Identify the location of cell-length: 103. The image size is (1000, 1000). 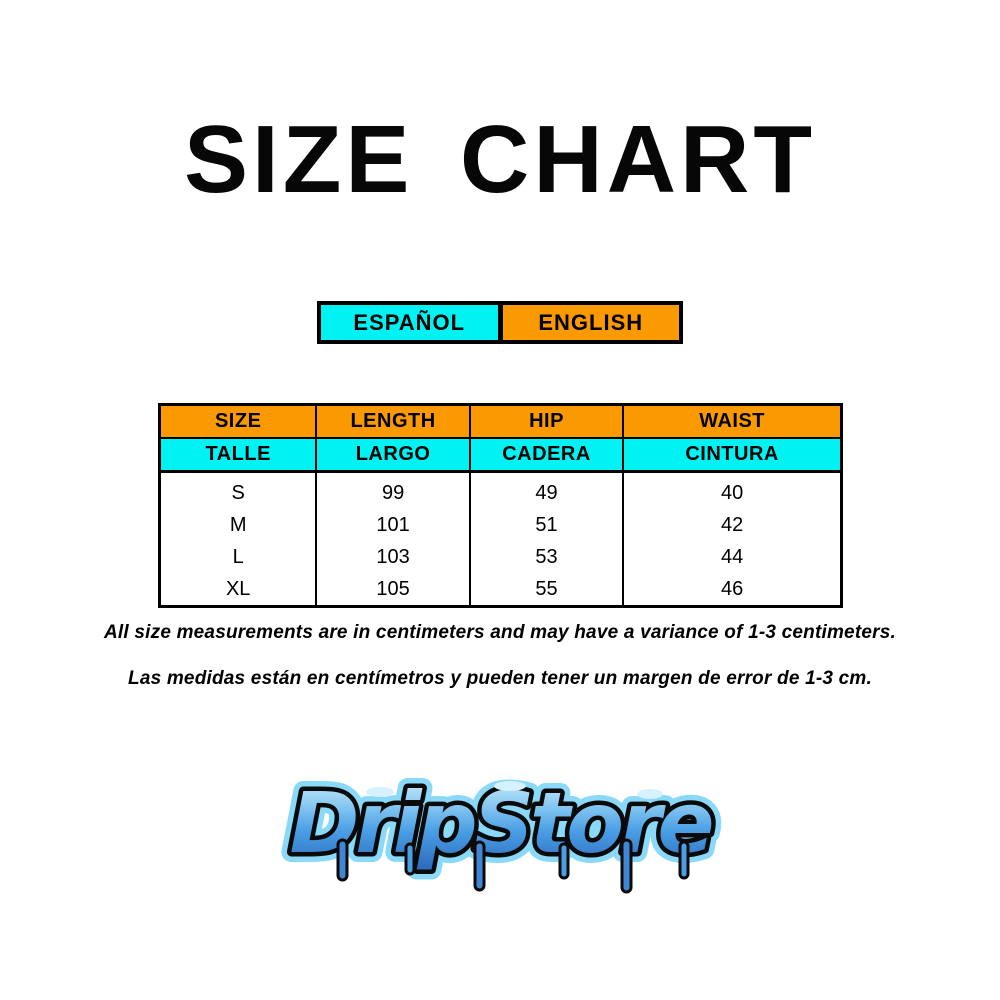
(393, 557).